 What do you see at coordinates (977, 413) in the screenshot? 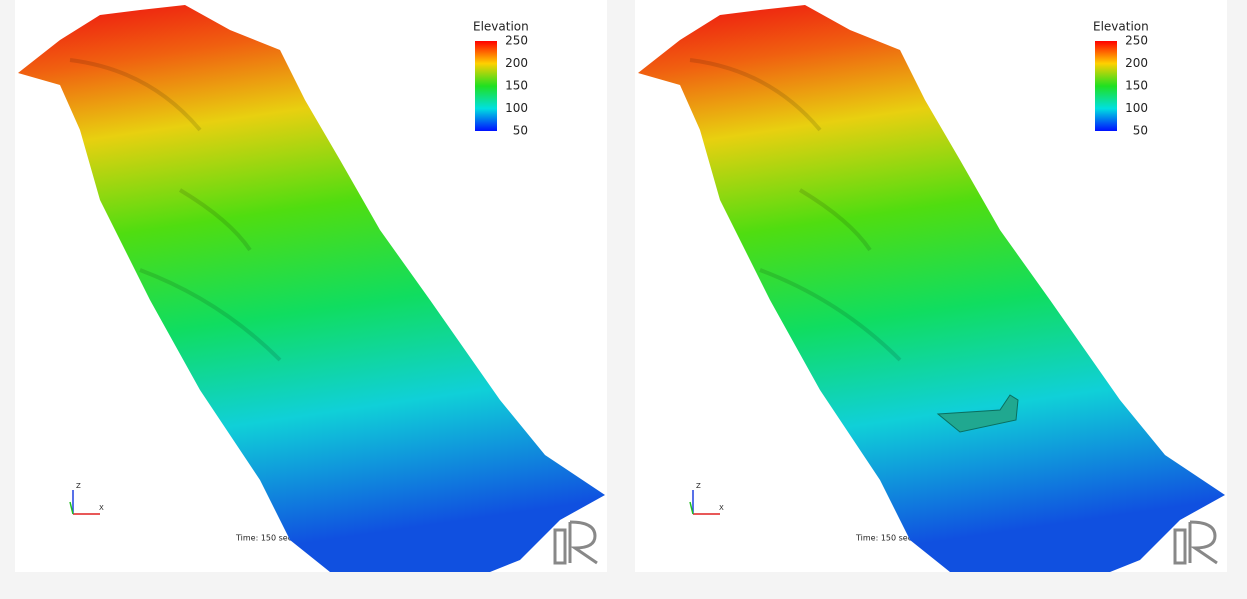
I see `structure` at bounding box center [977, 413].